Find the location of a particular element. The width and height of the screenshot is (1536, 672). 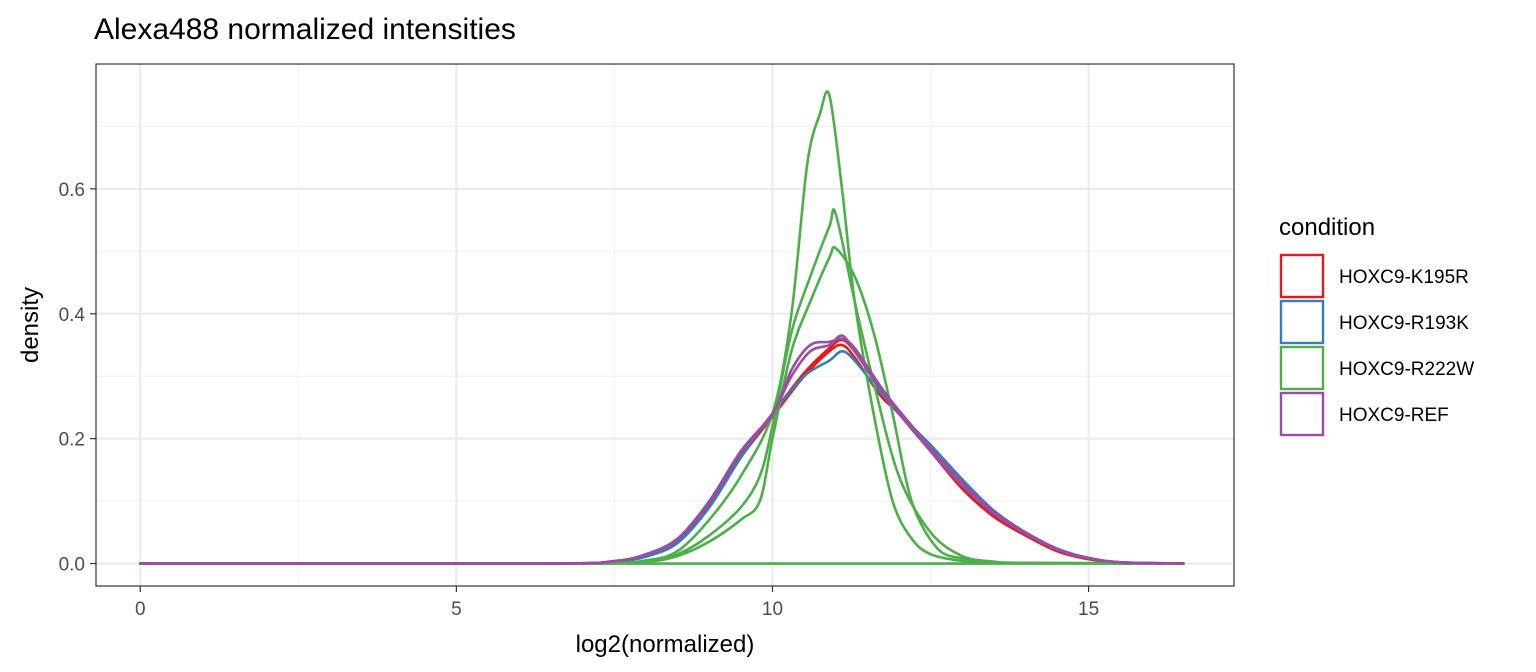

chart-title: Alexa488 normalized intensities is located at coordinates (305, 29).